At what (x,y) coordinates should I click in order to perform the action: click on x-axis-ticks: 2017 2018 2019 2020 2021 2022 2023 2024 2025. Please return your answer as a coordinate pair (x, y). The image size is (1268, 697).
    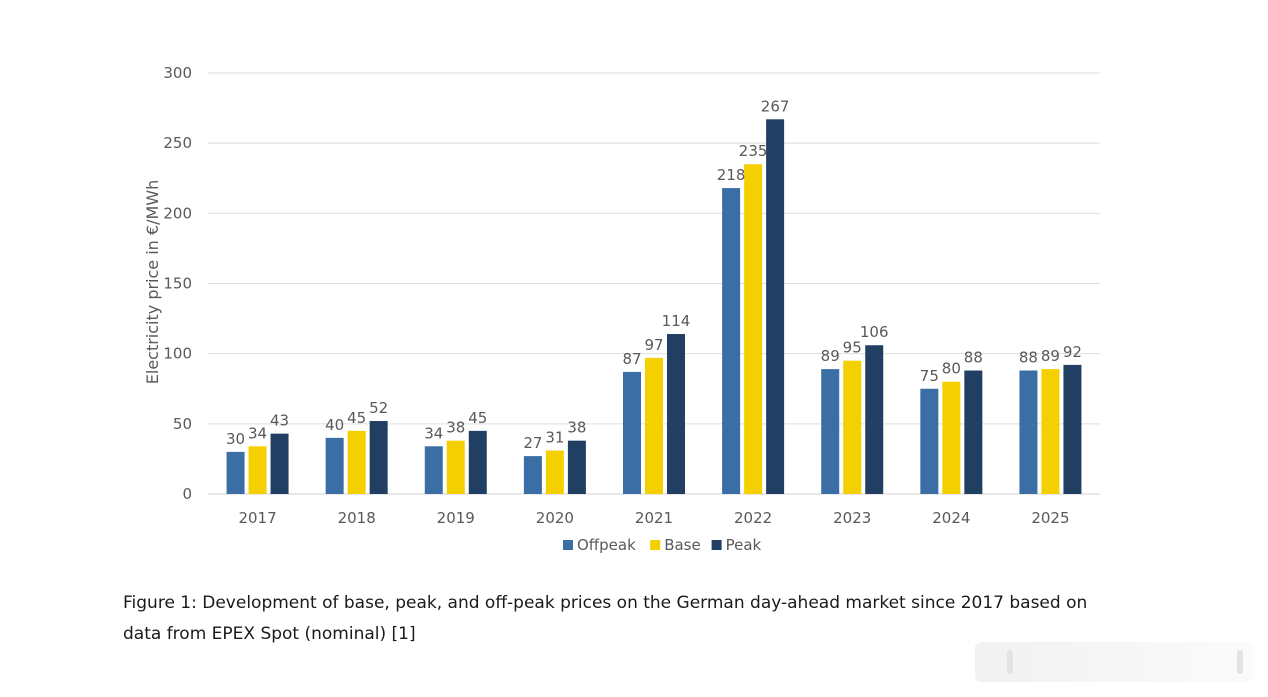
    Looking at the image, I should click on (653, 518).